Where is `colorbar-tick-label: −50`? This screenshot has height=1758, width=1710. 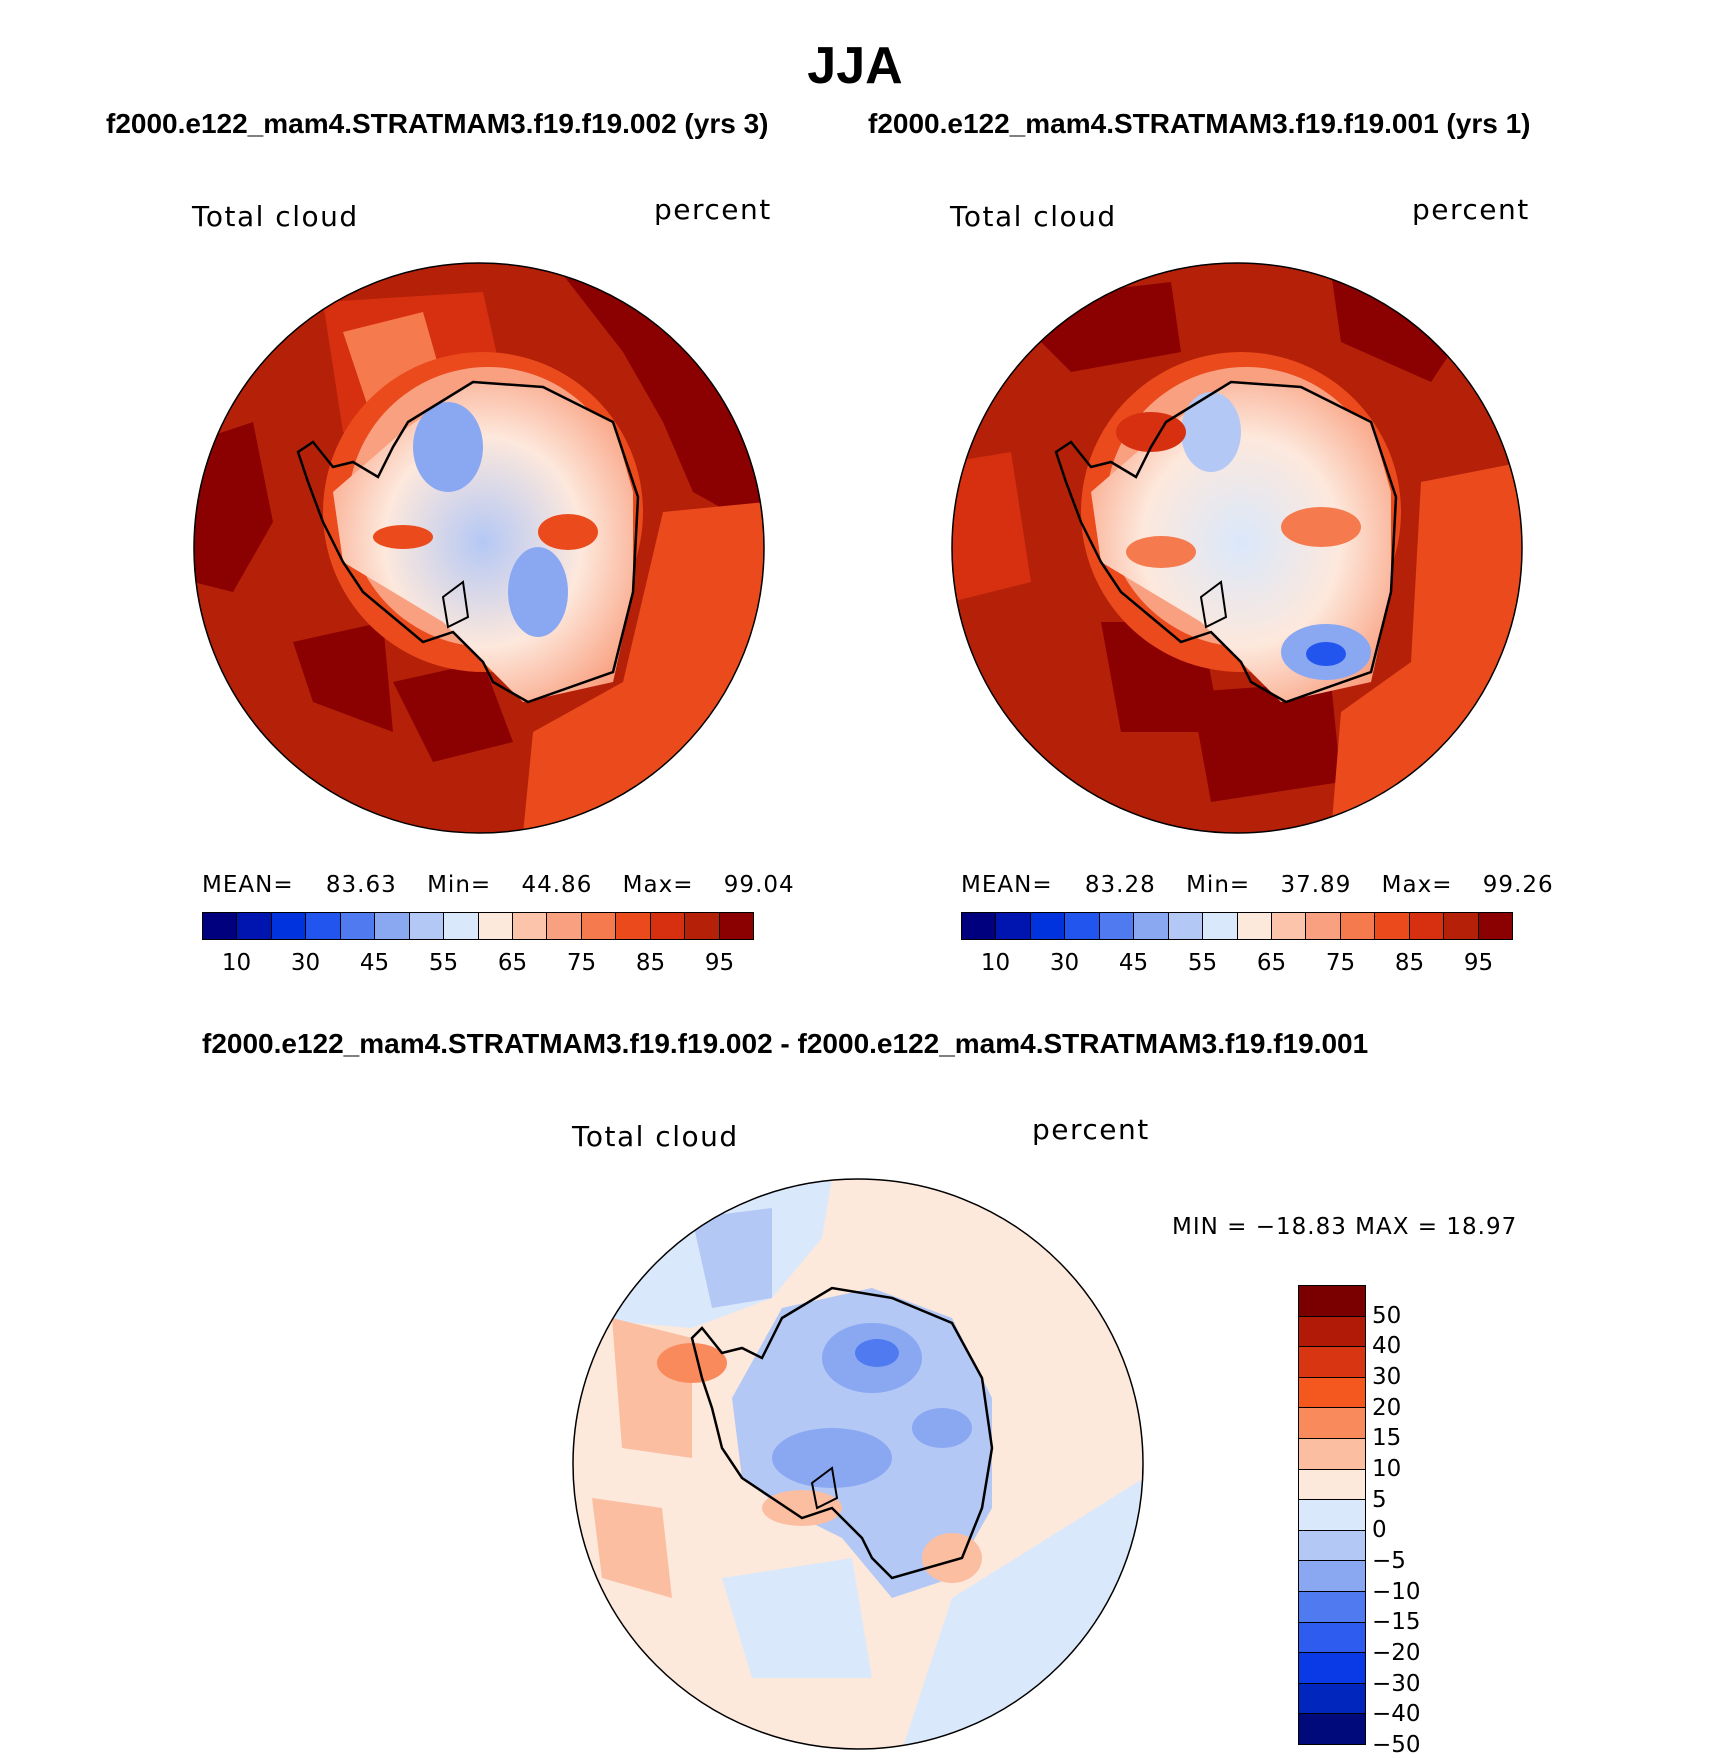 colorbar-tick-label: −50 is located at coordinates (1396, 1745).